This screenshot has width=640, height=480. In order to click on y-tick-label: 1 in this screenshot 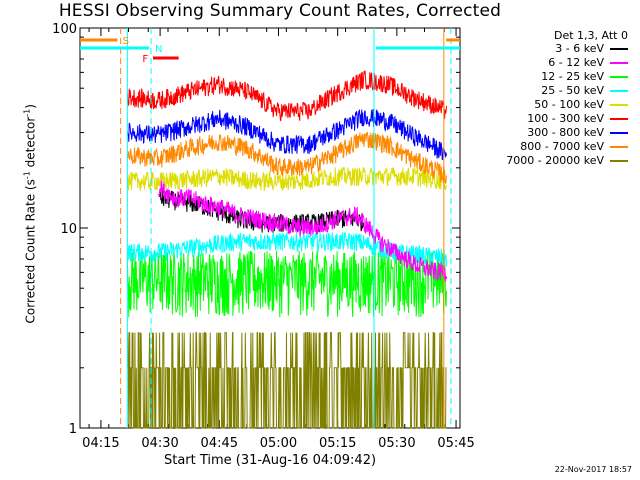, I will do `click(73, 429)`.